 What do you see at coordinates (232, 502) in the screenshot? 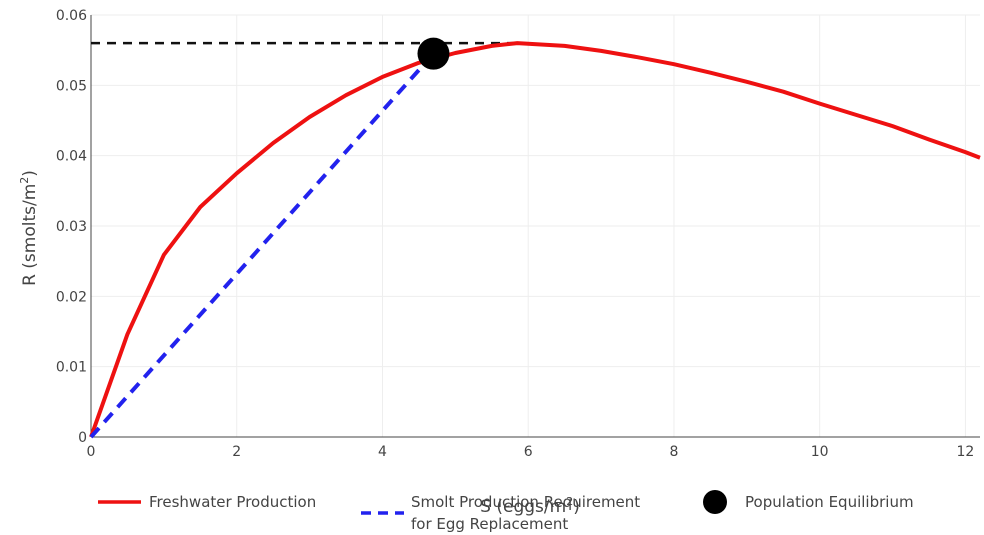
I see `legend-label-freshwater-production: Freshwater Production` at bounding box center [232, 502].